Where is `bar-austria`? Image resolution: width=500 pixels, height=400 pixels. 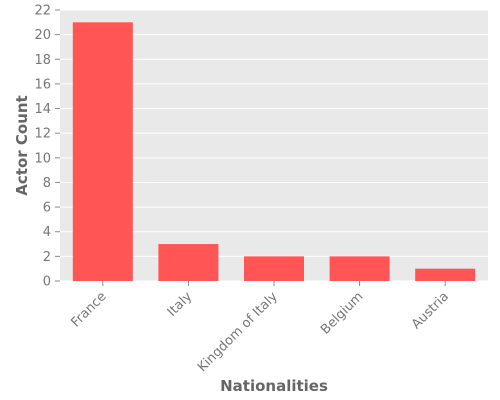 bar-austria is located at coordinates (445, 274).